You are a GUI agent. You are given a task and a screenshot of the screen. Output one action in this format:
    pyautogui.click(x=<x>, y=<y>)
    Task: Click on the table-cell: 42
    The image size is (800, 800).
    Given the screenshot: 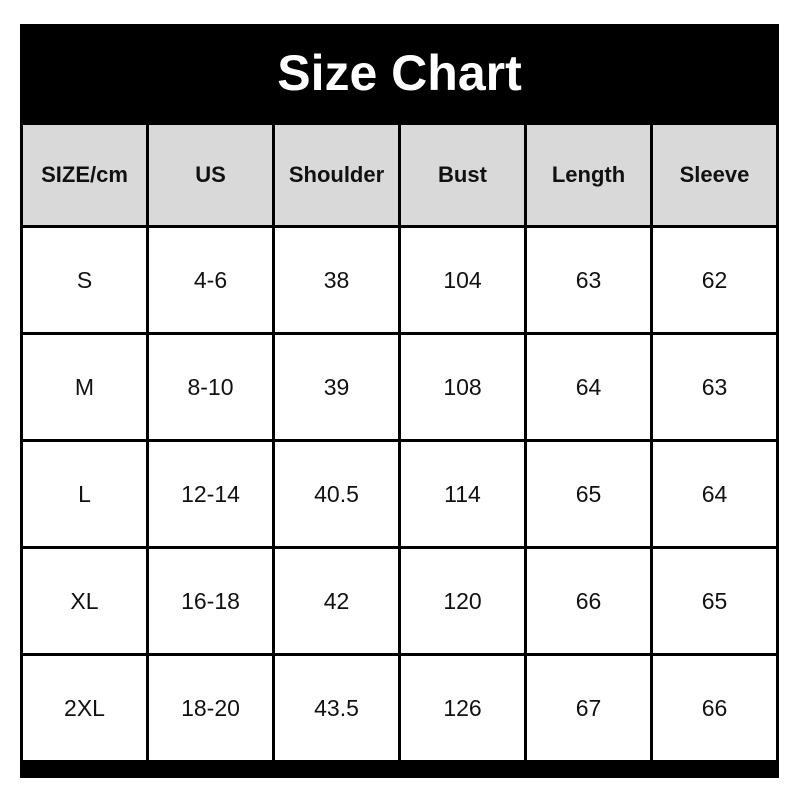 What is the action you would take?
    pyautogui.click(x=336, y=601)
    